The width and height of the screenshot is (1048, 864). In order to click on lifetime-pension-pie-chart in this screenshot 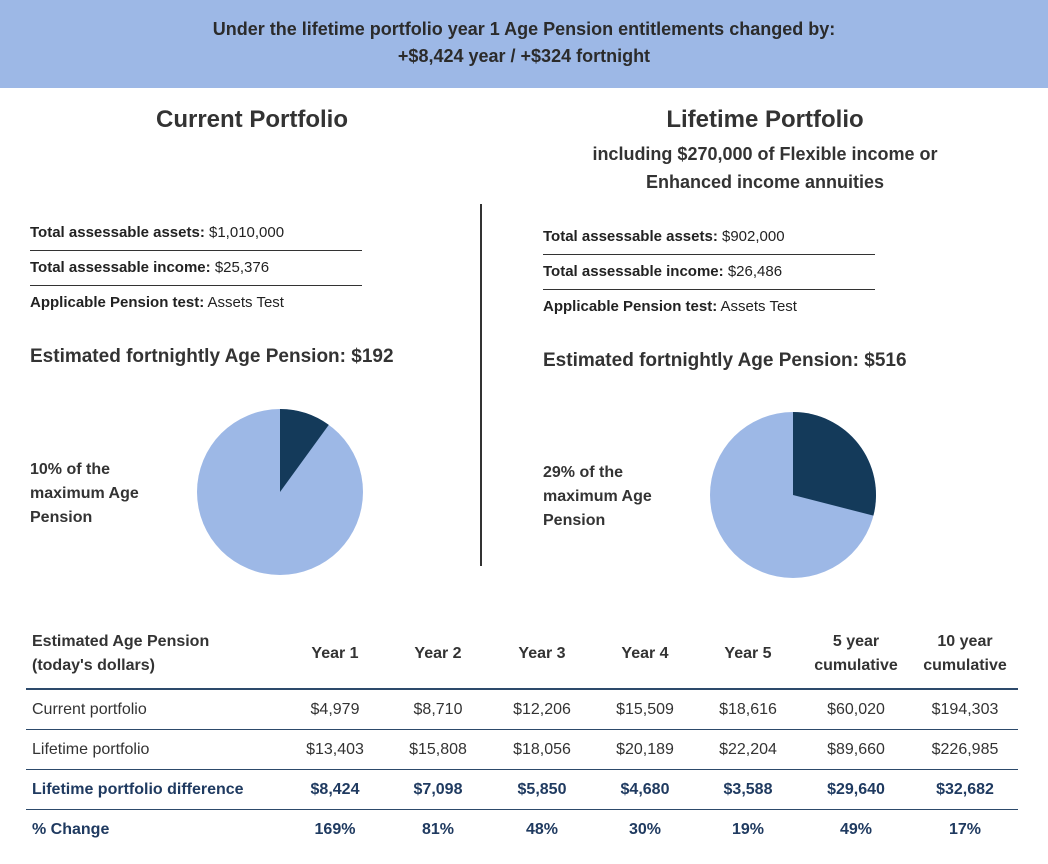, I will do `click(793, 495)`.